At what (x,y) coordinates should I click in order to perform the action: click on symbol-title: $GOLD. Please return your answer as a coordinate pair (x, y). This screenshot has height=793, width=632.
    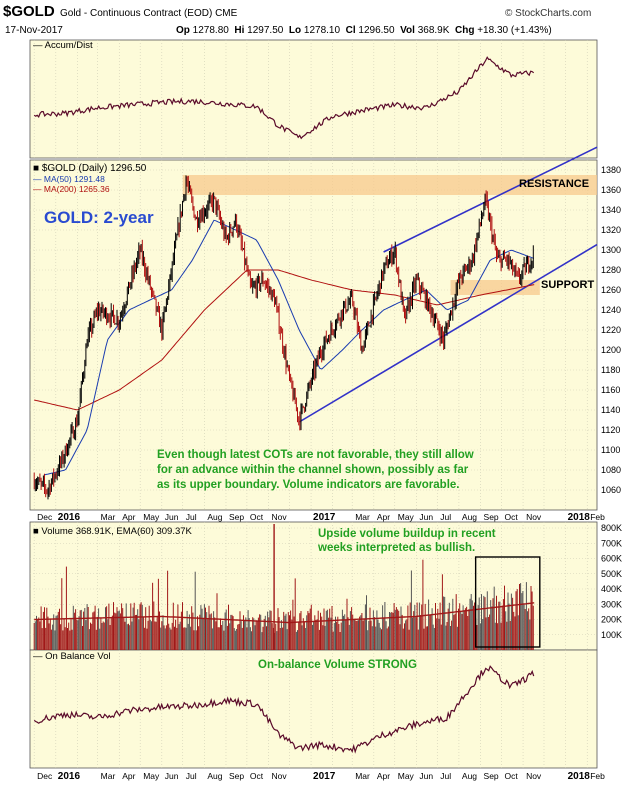
    Looking at the image, I should click on (29, 11).